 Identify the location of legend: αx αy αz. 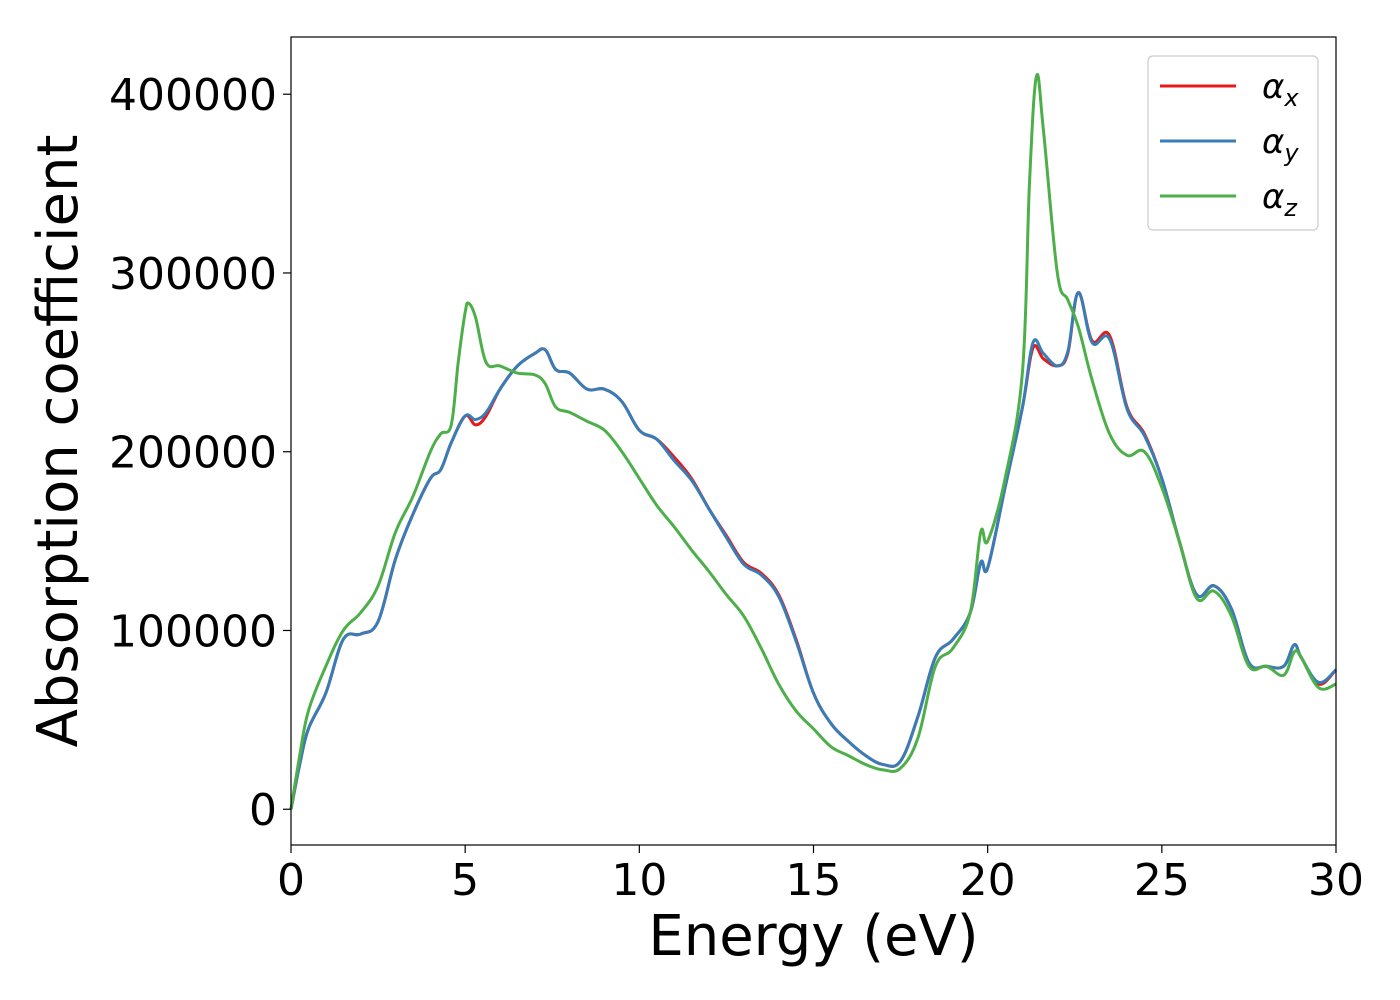
(1233, 143).